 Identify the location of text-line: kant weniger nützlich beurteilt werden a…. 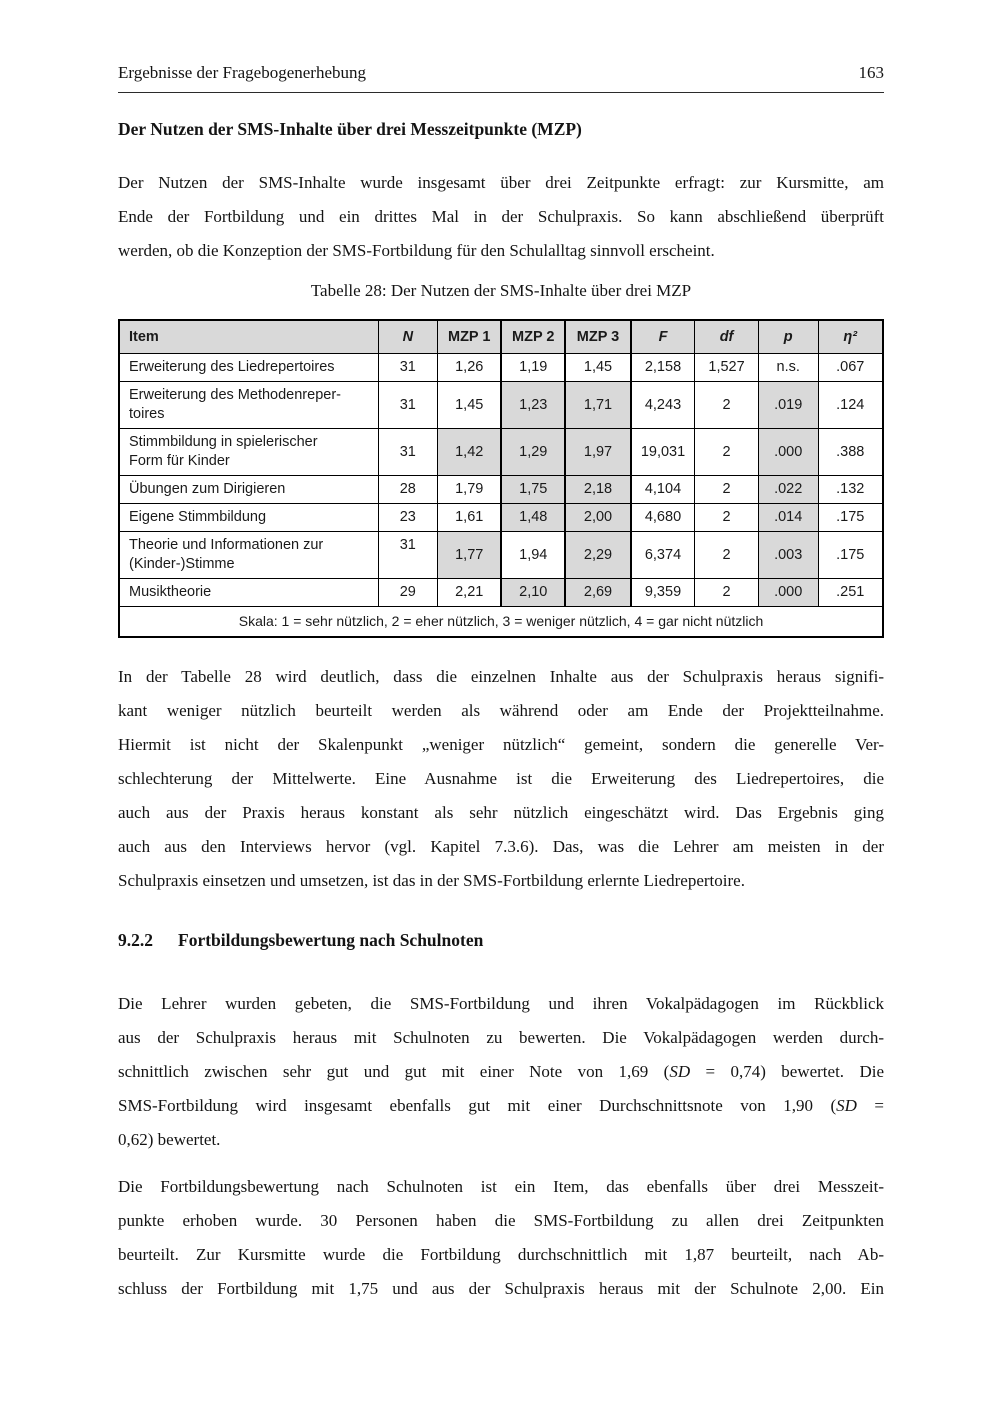
(501, 711).